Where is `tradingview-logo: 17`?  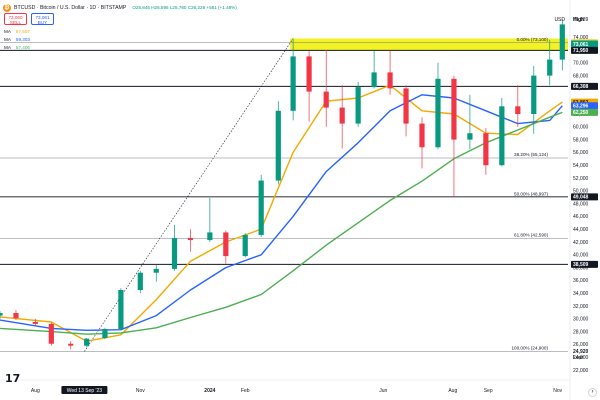
tradingview-logo: 17 is located at coordinates (13, 378).